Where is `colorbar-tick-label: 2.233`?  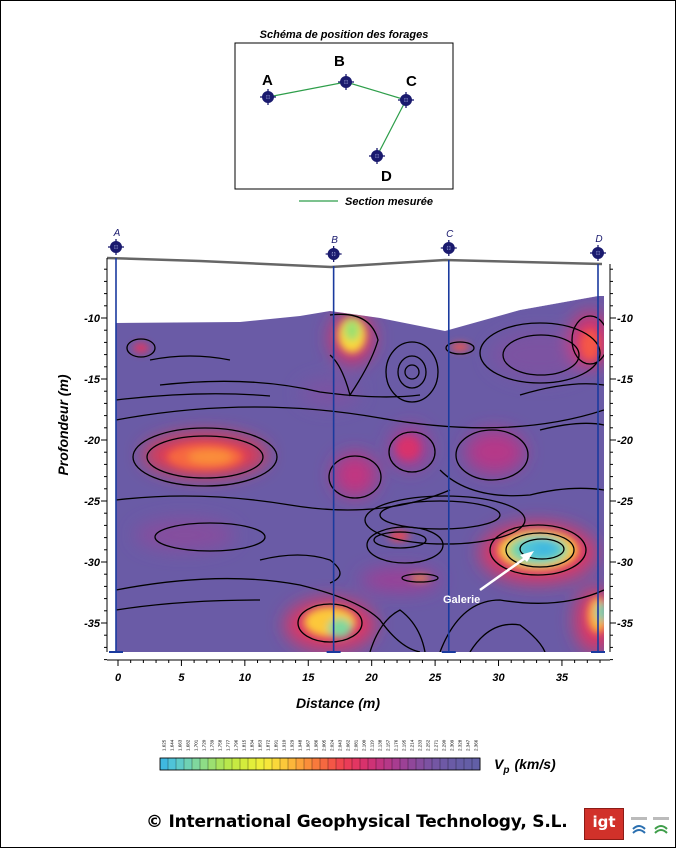 colorbar-tick-label: 2.233 is located at coordinates (420, 745).